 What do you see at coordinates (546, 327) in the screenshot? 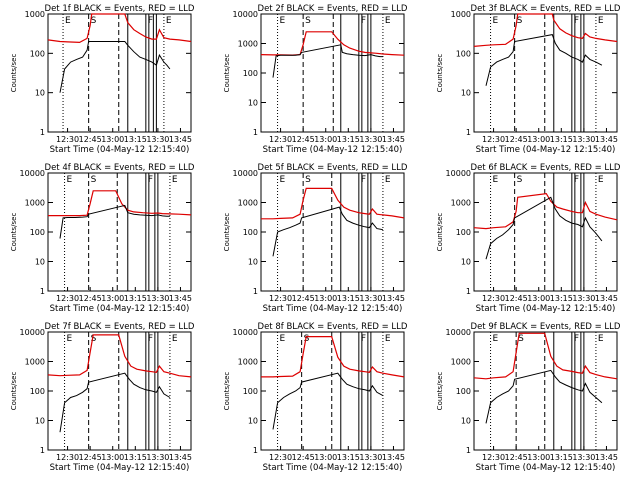
I see `panel-title: Det 9f BLACK = Events, RED = LLD` at bounding box center [546, 327].